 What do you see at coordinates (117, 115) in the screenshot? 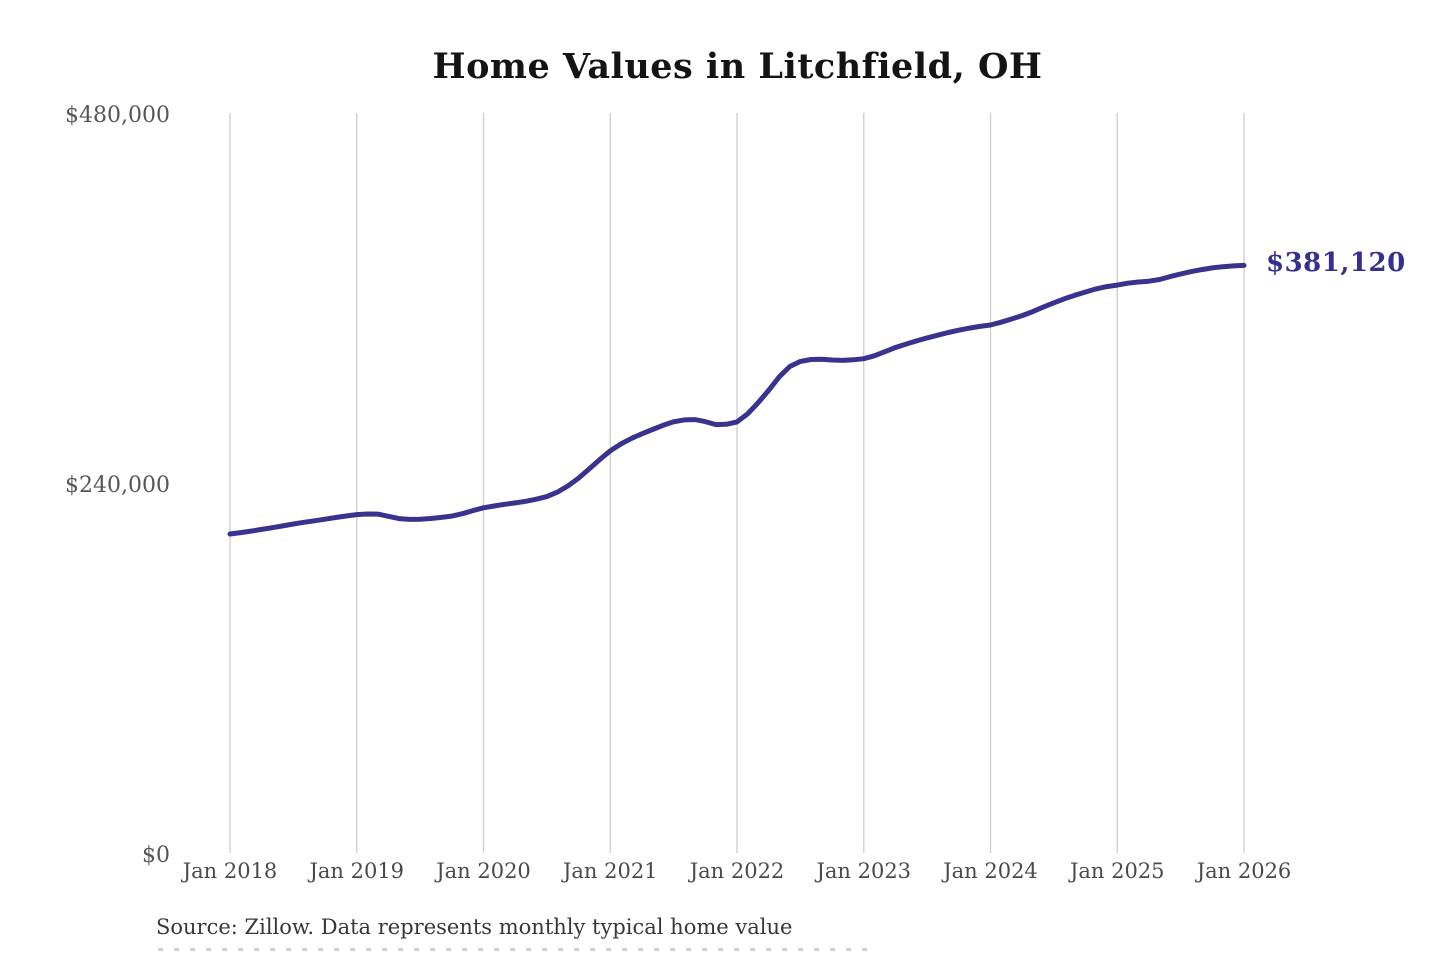
I see `y-tick-label: $480,000` at bounding box center [117, 115].